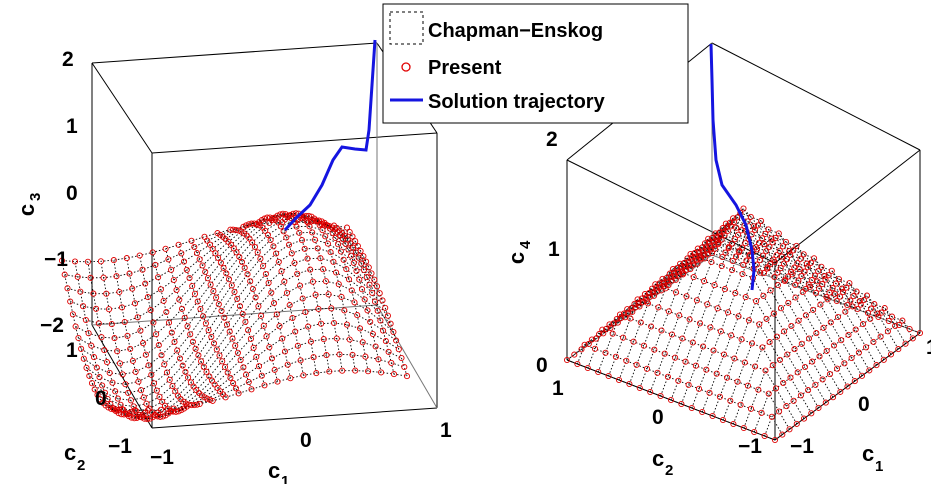 Image resolution: width=931 pixels, height=484 pixels. What do you see at coordinates (101, 398) in the screenshot?
I see `left-y-tick: 0` at bounding box center [101, 398].